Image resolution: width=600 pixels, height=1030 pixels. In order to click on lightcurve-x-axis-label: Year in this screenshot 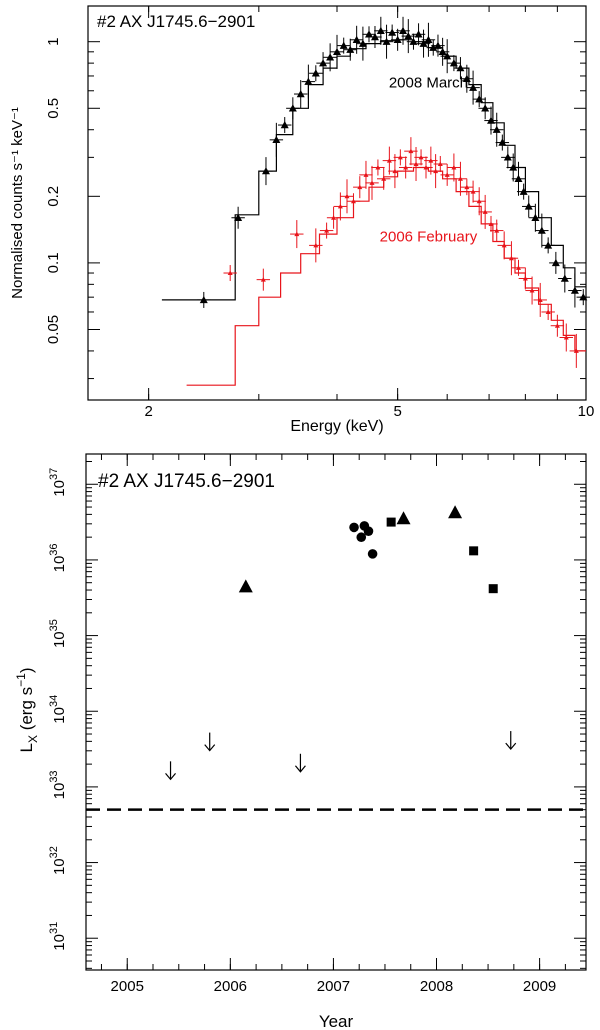, I will do `click(336, 1021)`.